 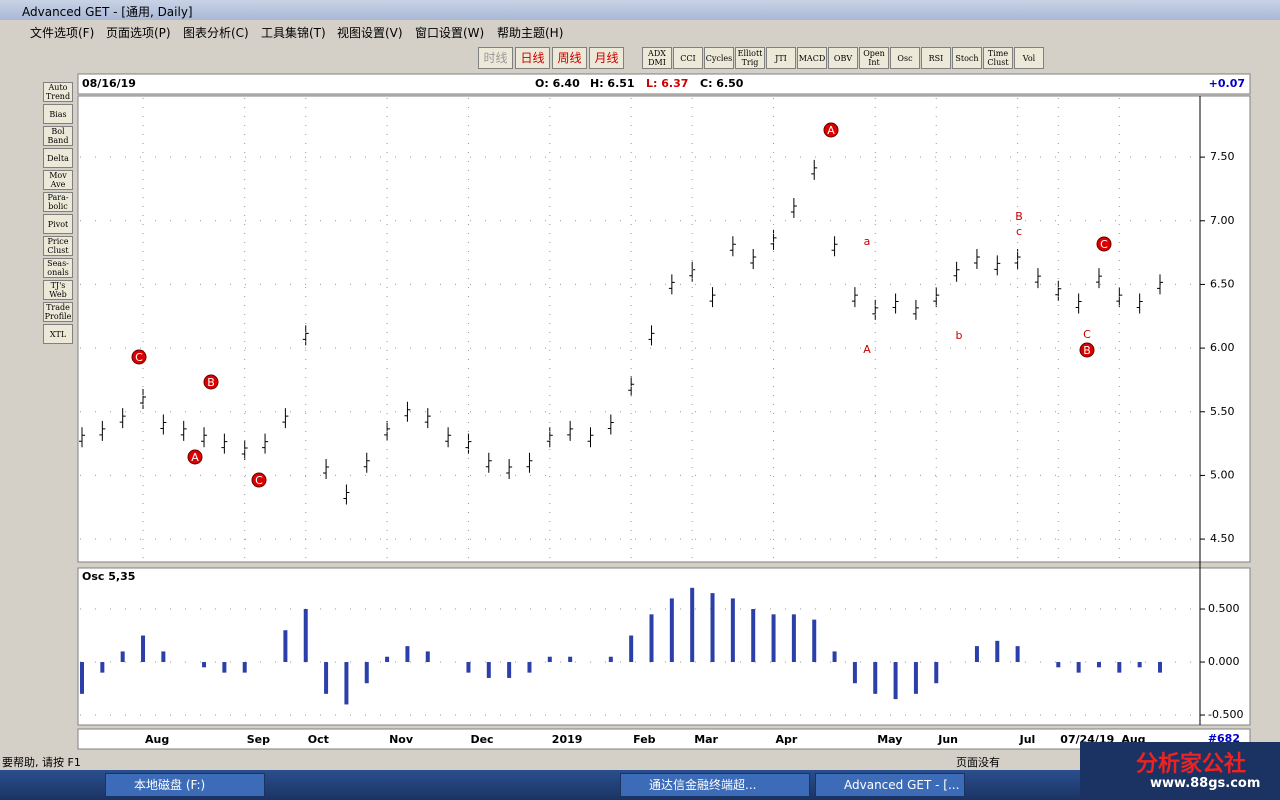 What do you see at coordinates (450, 33) in the screenshot?
I see `menu-item: 窗口设置(W)` at bounding box center [450, 33].